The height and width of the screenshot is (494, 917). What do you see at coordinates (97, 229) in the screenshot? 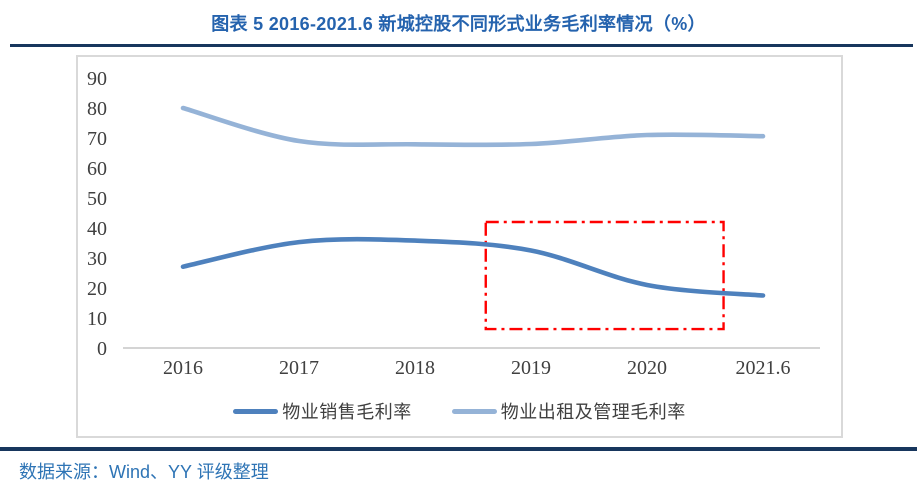
I see `y-tick-label: 40` at bounding box center [97, 229].